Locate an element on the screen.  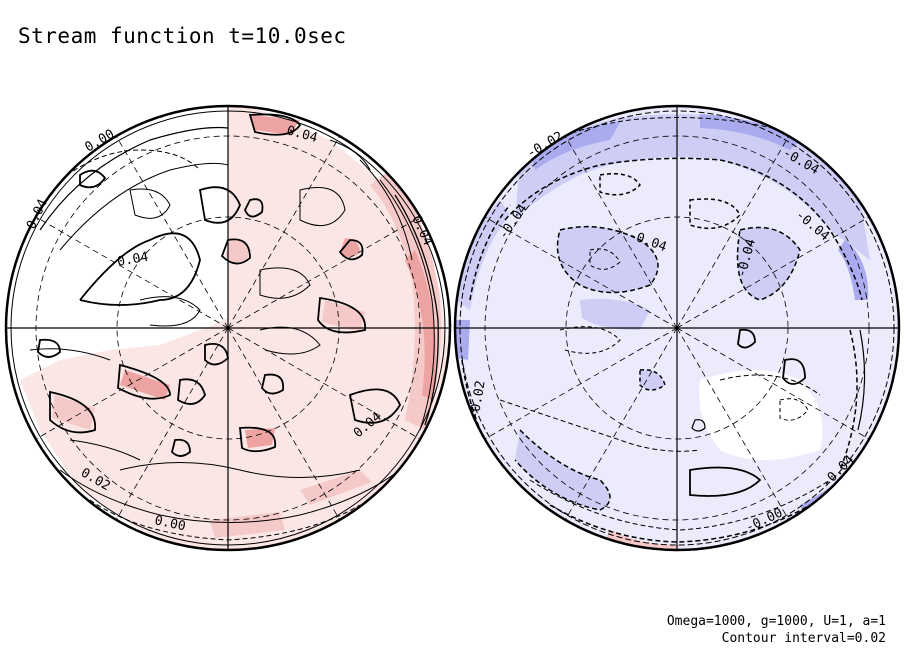
left-positive-rim-mid is located at coordinates (405, 300).